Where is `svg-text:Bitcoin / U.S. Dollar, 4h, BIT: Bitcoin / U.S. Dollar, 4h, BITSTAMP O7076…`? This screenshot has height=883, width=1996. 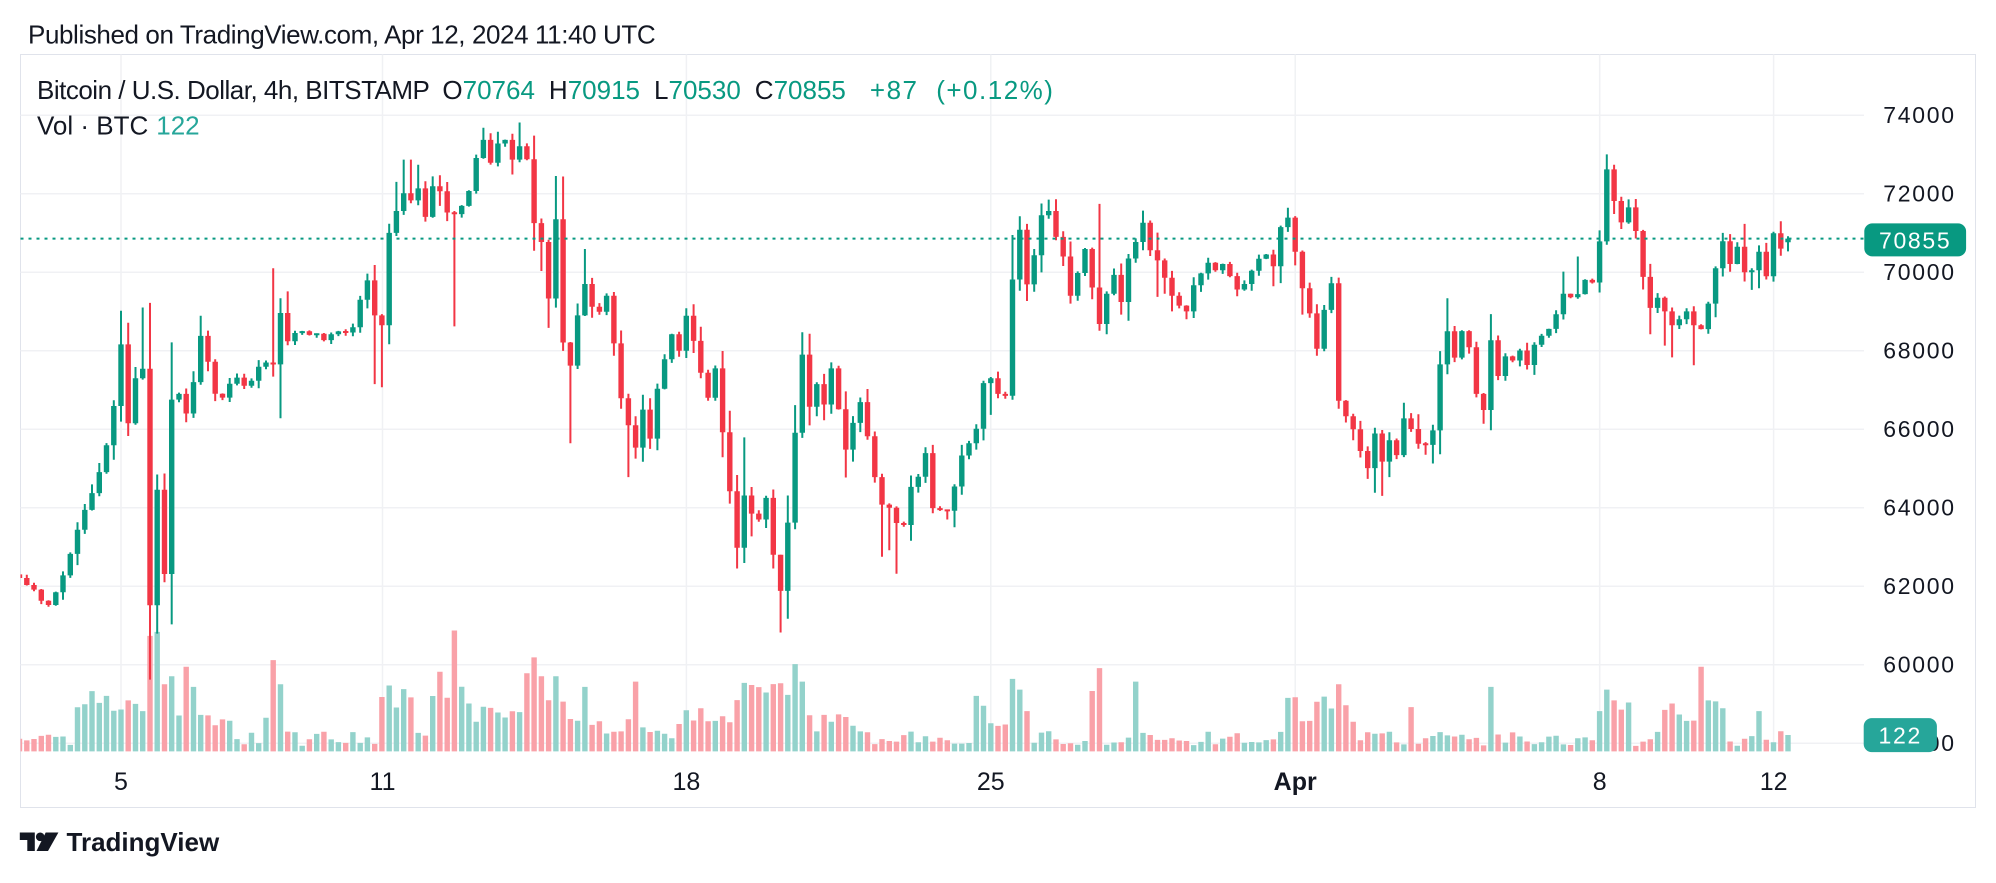 svg-text:Bitcoin / U.S. Dollar, 4h, BIT: Bitcoin / U.S. Dollar, 4h, BITSTAMP O7076… is located at coordinates (545, 90).